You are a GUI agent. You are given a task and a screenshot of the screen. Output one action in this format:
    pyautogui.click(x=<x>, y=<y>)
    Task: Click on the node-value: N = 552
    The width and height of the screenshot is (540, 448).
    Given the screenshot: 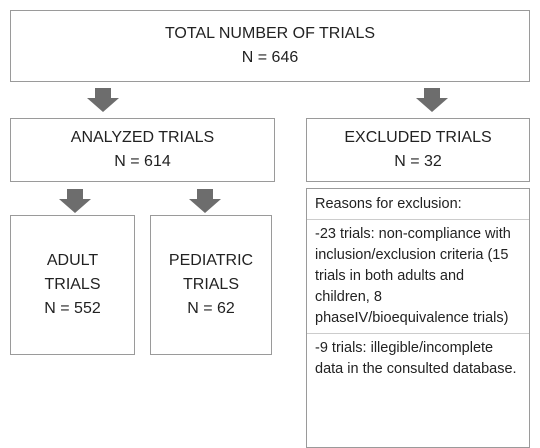 What is the action you would take?
    pyautogui.click(x=72, y=308)
    